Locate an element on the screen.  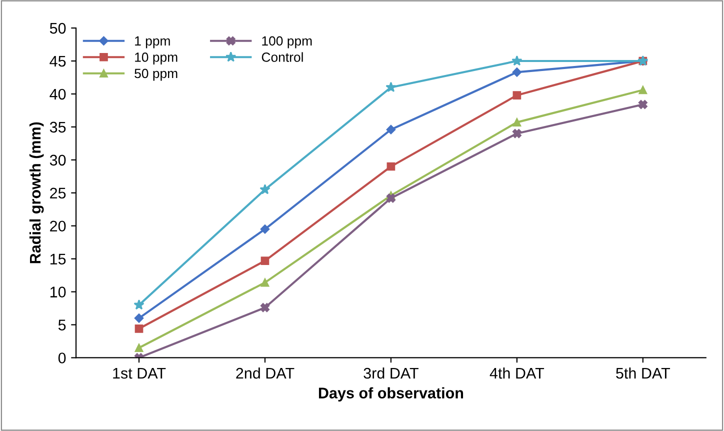
legend-label: Control is located at coordinates (282, 57).